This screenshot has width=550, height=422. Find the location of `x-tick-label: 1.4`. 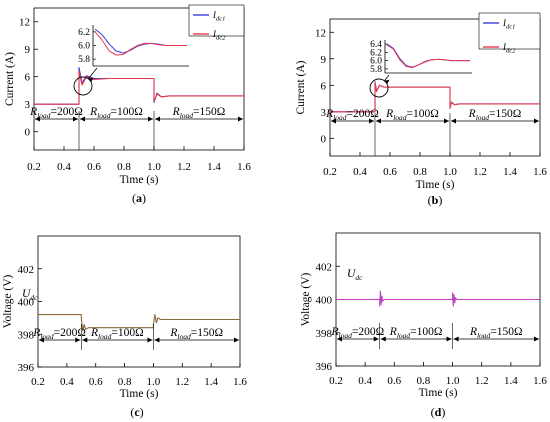

x-tick-label: 1.4 is located at coordinates (211, 382).